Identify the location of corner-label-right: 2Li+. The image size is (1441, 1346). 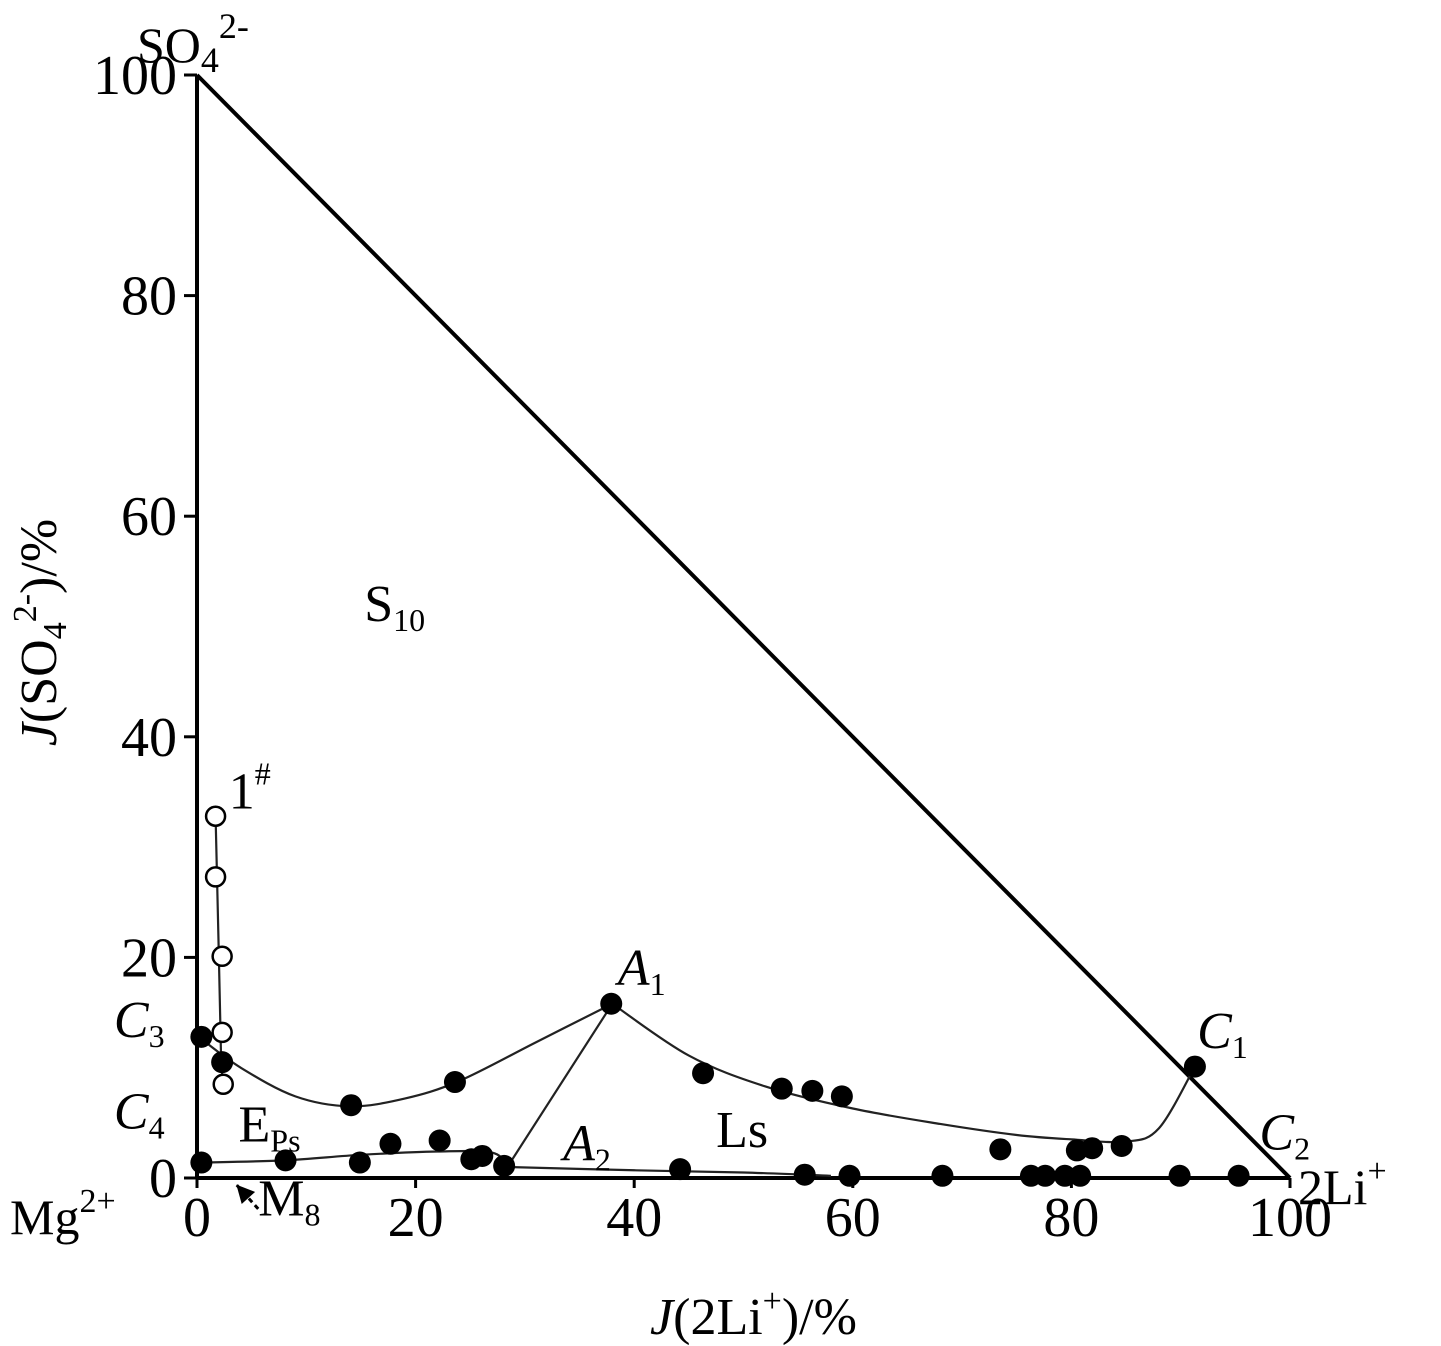
(1342, 1184).